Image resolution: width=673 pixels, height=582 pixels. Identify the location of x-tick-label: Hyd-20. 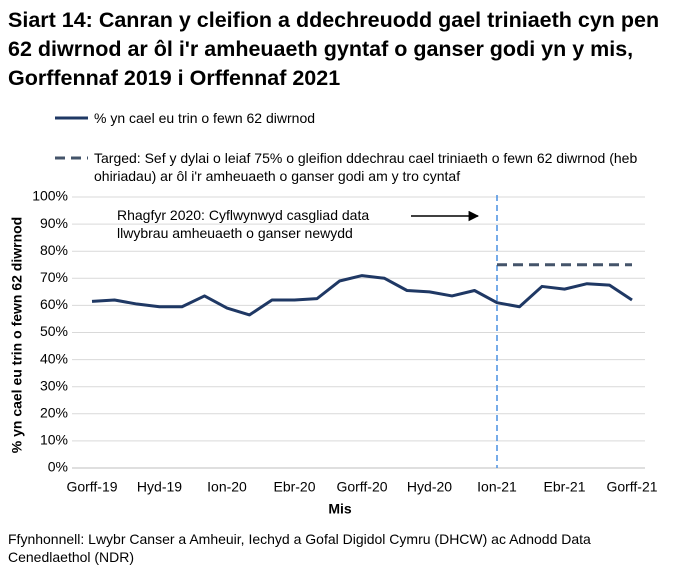
(429, 487).